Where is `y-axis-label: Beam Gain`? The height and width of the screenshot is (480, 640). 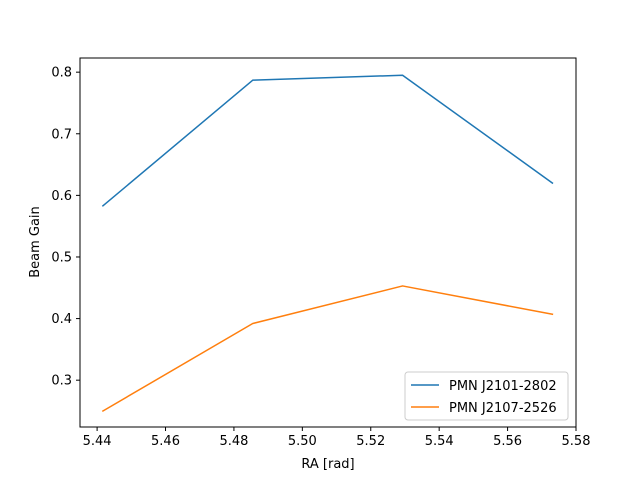
y-axis-label: Beam Gain is located at coordinates (35, 242).